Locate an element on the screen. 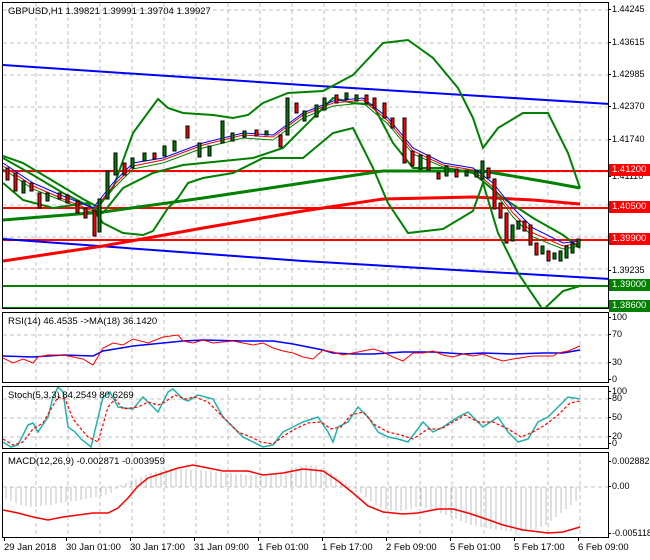  rsi-tick: 30 is located at coordinates (629, 362).